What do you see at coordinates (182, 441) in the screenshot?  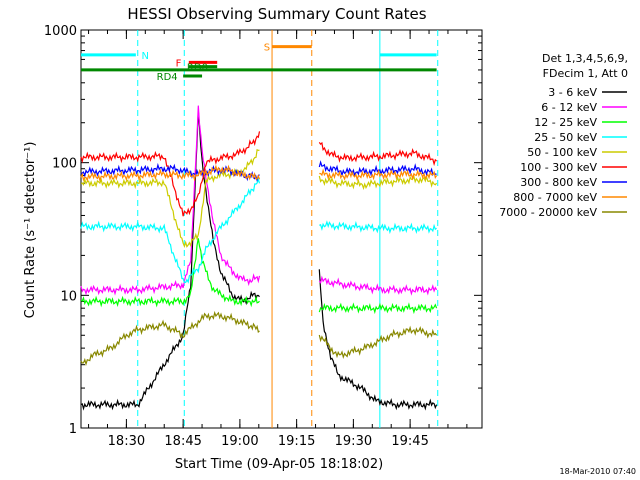 I see `x-tick-label: 18:45` at bounding box center [182, 441].